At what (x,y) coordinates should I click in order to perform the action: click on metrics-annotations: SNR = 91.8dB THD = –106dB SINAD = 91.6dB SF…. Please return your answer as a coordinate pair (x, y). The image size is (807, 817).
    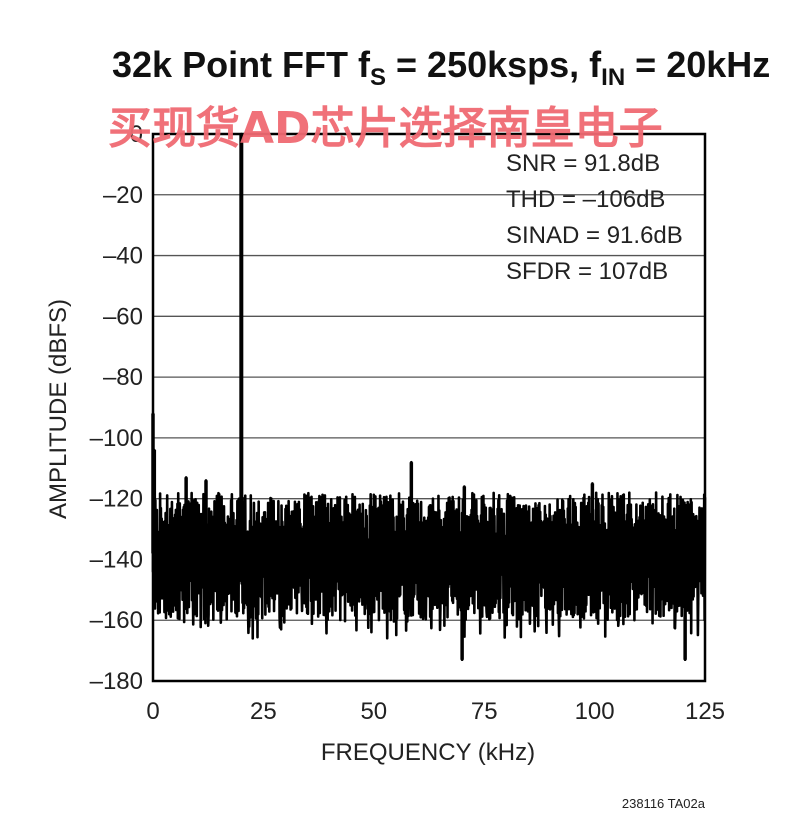
    Looking at the image, I should click on (594, 217).